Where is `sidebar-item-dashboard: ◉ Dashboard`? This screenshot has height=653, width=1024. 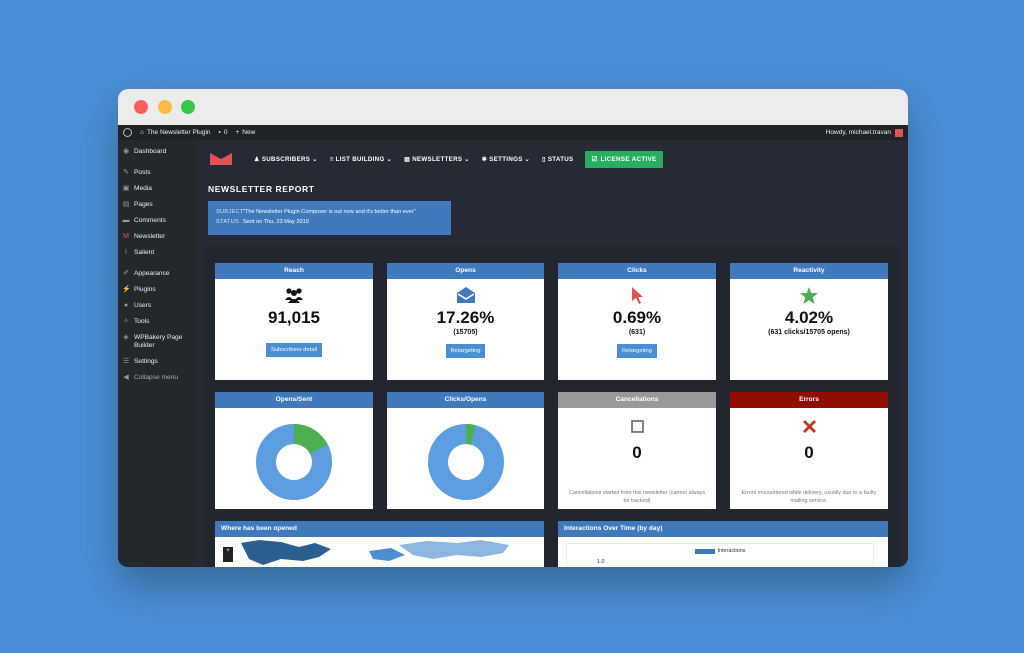
sidebar-item-dashboard: ◉ Dashboard is located at coordinates (158, 156).